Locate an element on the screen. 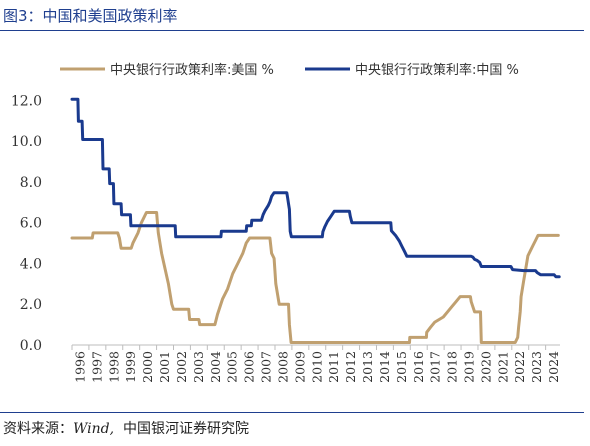  y-tick-label: 6.0 is located at coordinates (31, 224).